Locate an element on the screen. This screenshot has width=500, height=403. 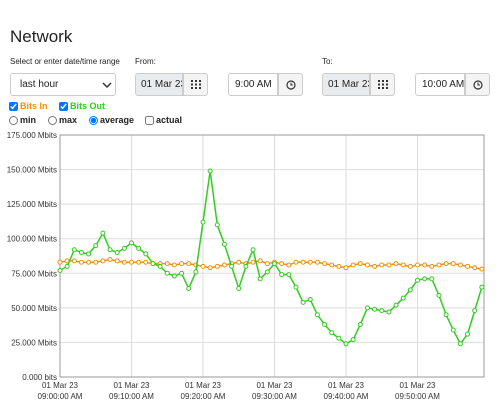
to-date: 01 Mar 23 is located at coordinates (346, 84).